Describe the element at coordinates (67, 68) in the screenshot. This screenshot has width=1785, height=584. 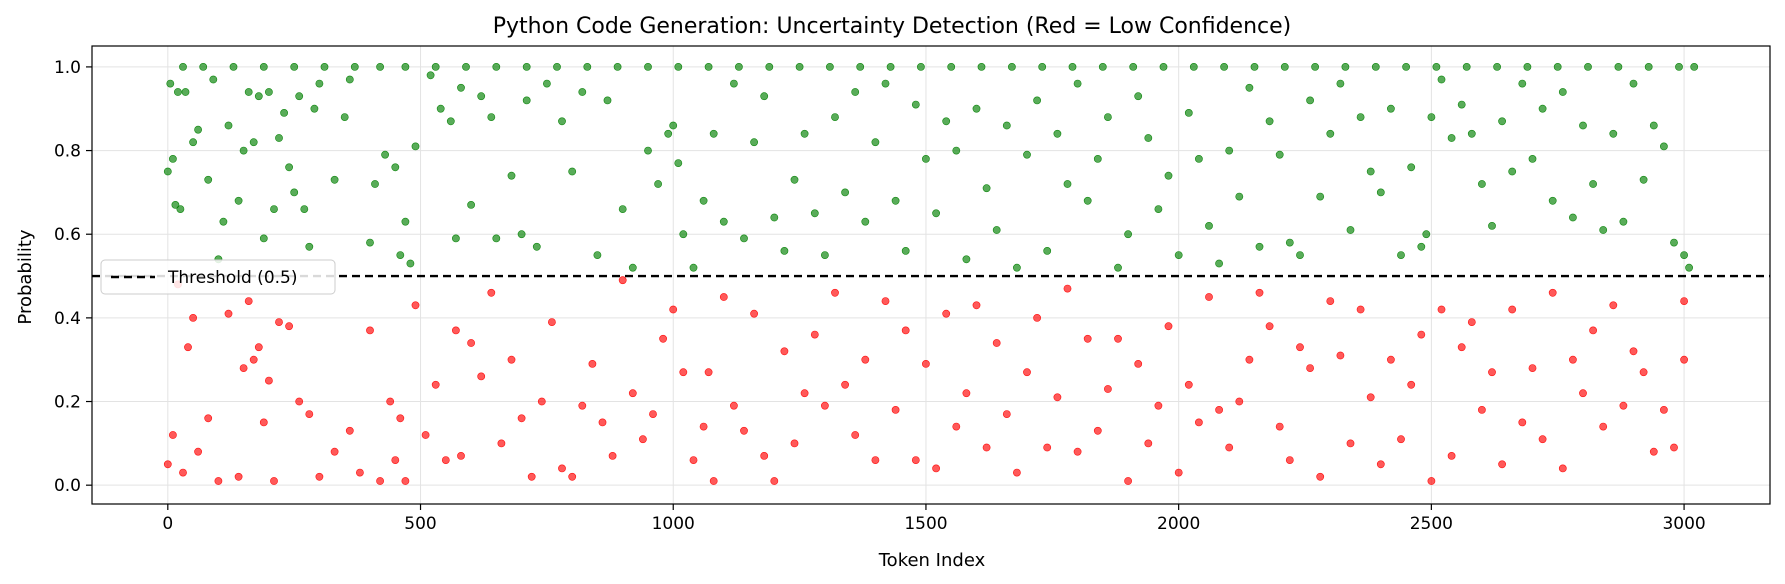
I see `y-tick-label: 1.0` at that location.